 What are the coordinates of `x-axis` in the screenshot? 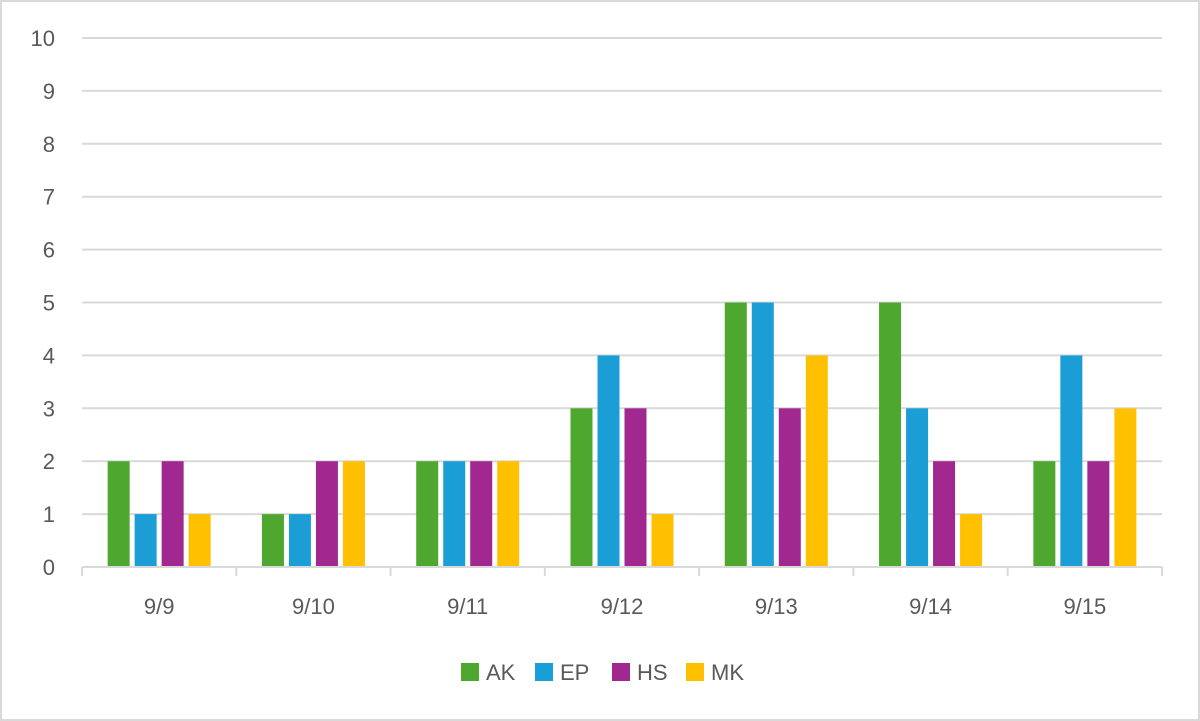 It's located at (622, 571).